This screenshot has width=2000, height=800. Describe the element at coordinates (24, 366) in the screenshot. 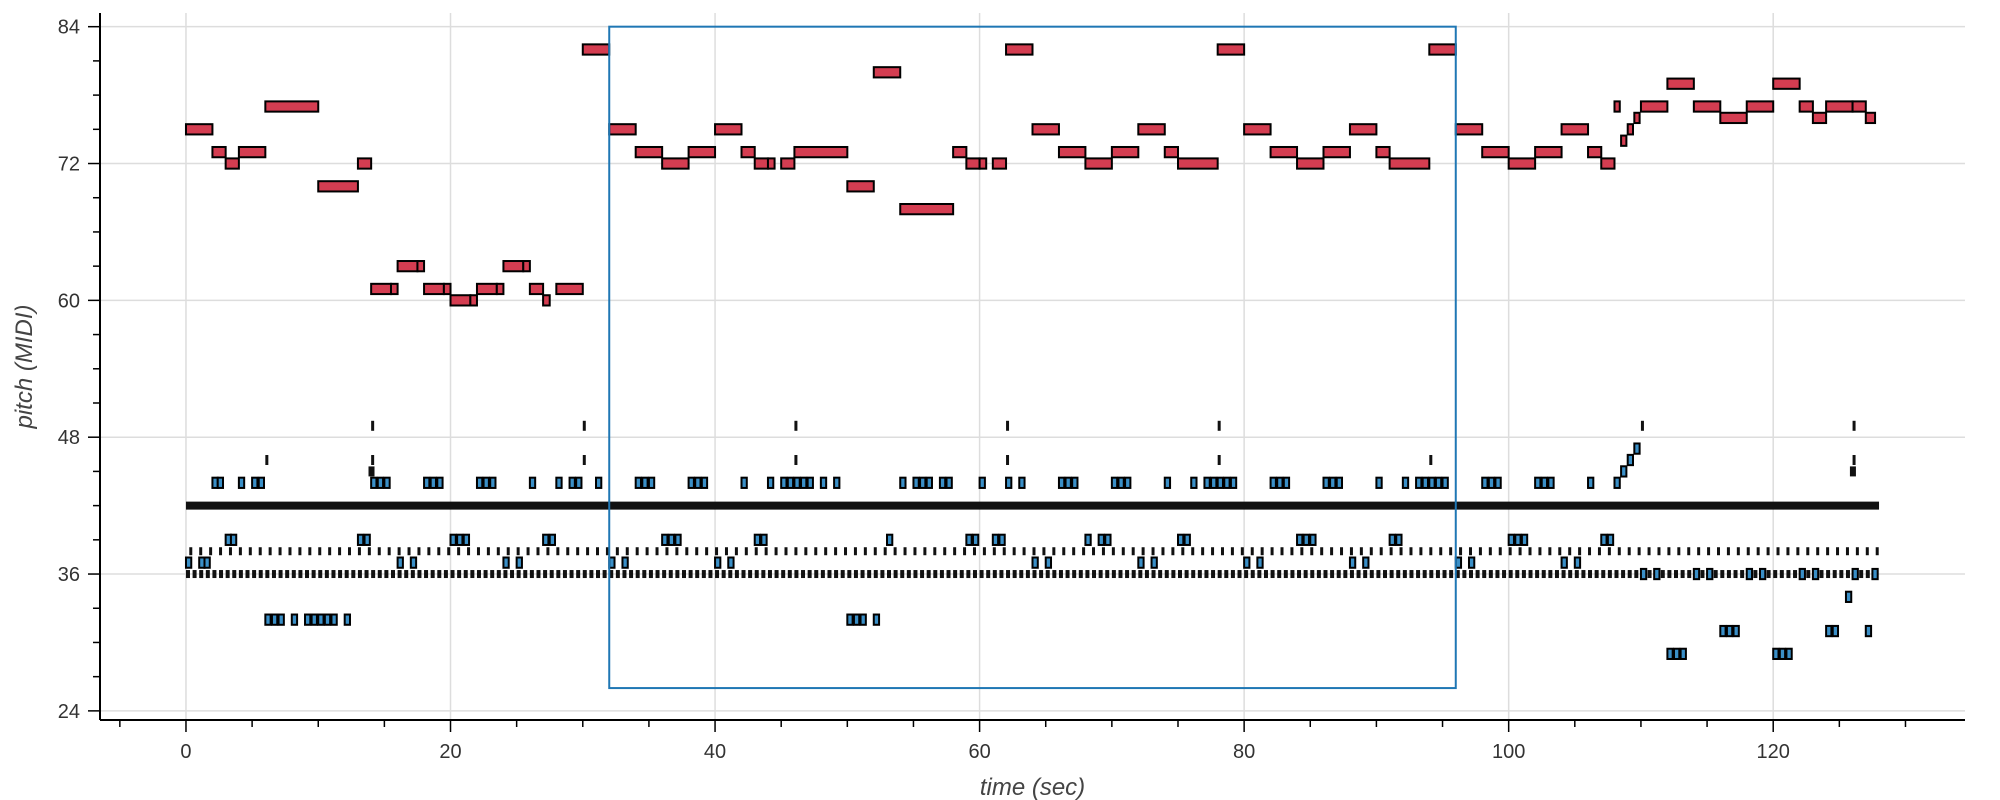

I see `y-axis-title: pitch (MIDI)` at that location.